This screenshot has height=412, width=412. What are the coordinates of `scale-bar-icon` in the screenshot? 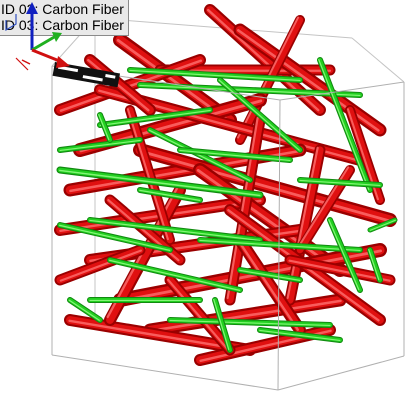 It's located at (86, 75).